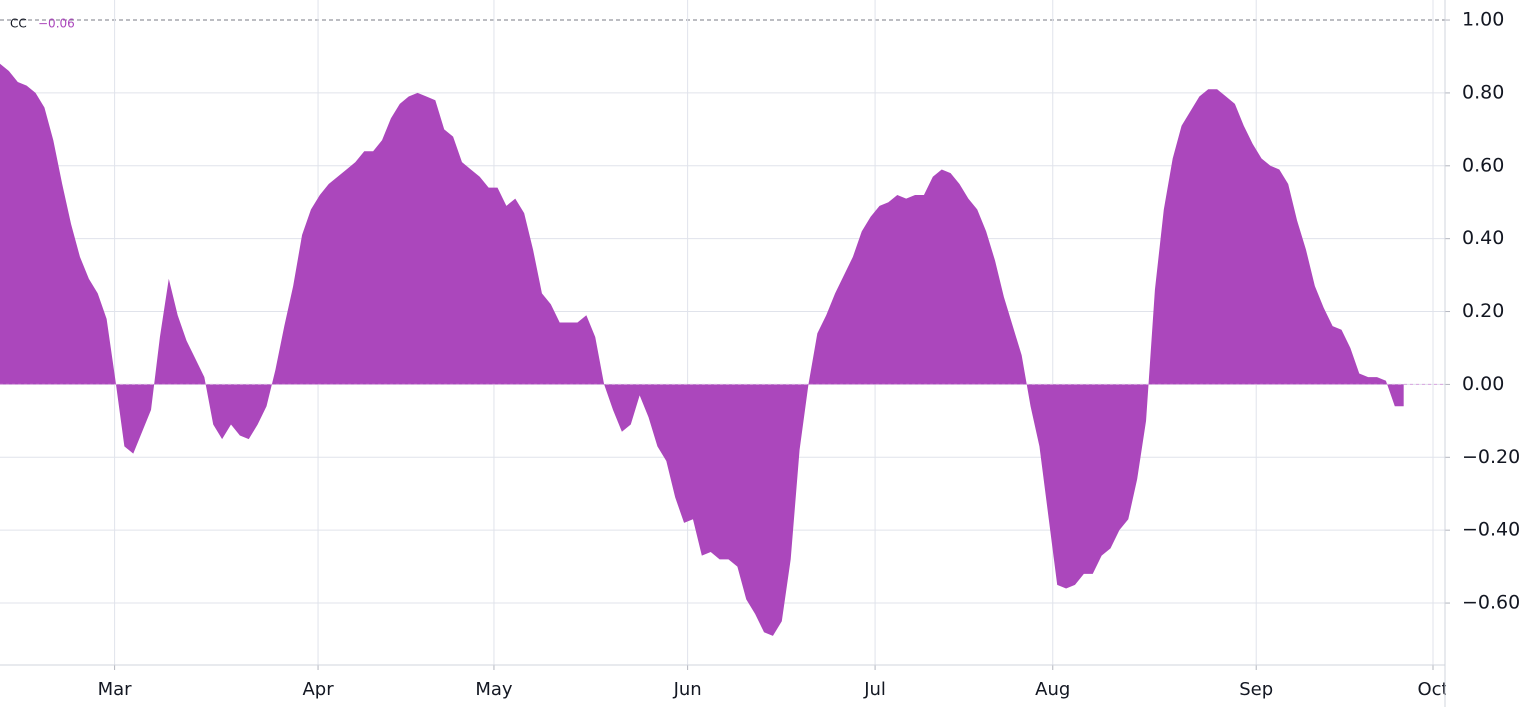 This screenshot has height=707, width=1531. Describe the element at coordinates (115, 689) in the screenshot. I see `x-tick-label: Mar` at that location.